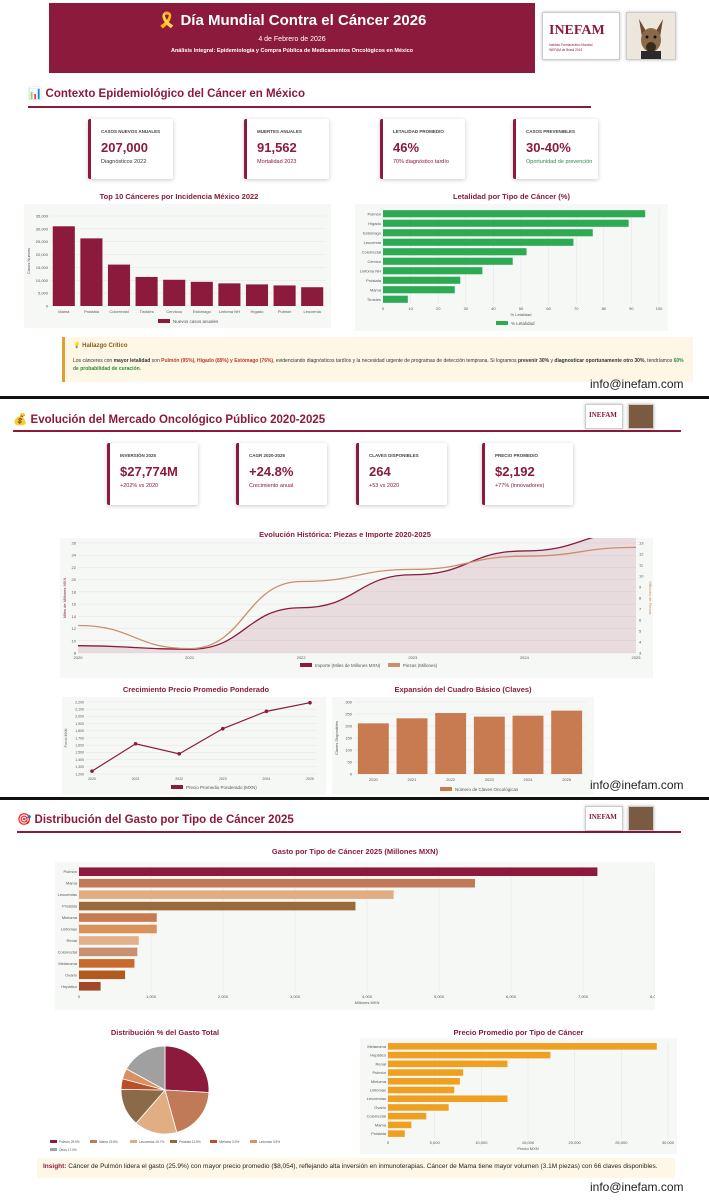  Describe the element at coordinates (79, 767) in the screenshot. I see `y-tick-label: 1,300` at that location.